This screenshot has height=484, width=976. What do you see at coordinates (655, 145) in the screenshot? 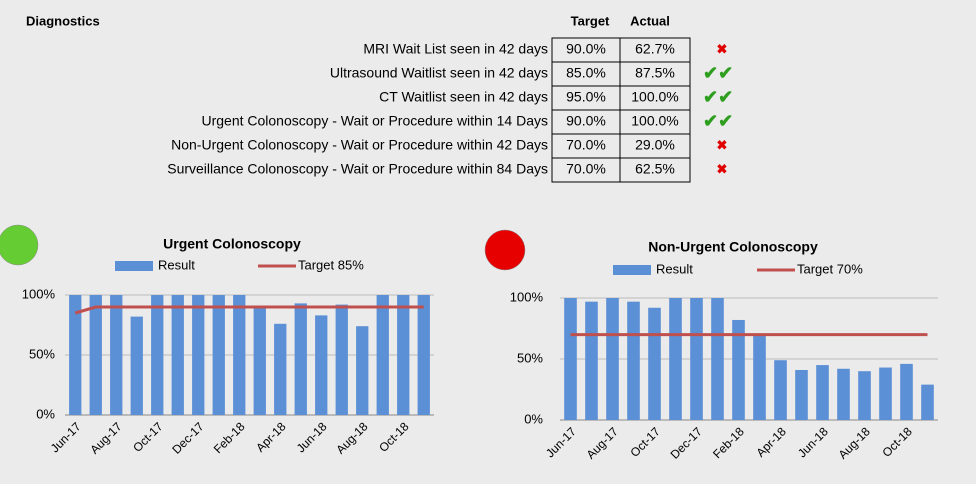
I see `actual-cell: 29.0%` at bounding box center [655, 145].